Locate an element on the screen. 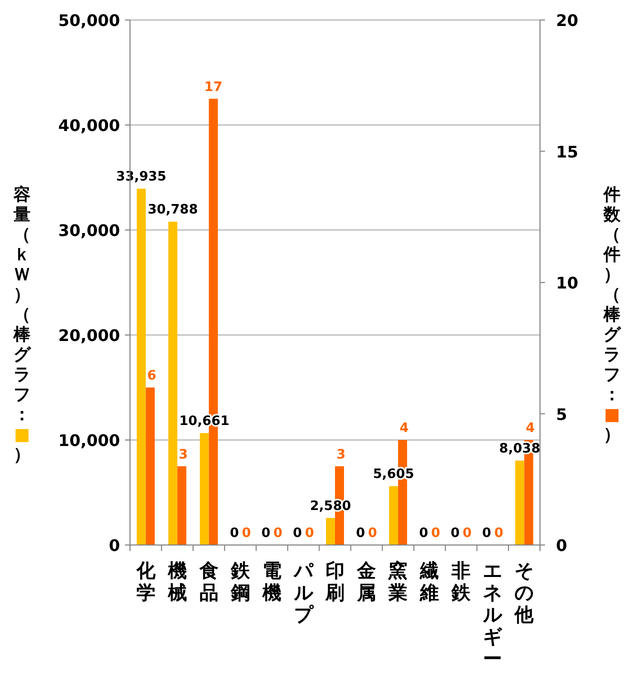  text: 件数（件）（棒グラフ：■） is located at coordinates (612, 315).